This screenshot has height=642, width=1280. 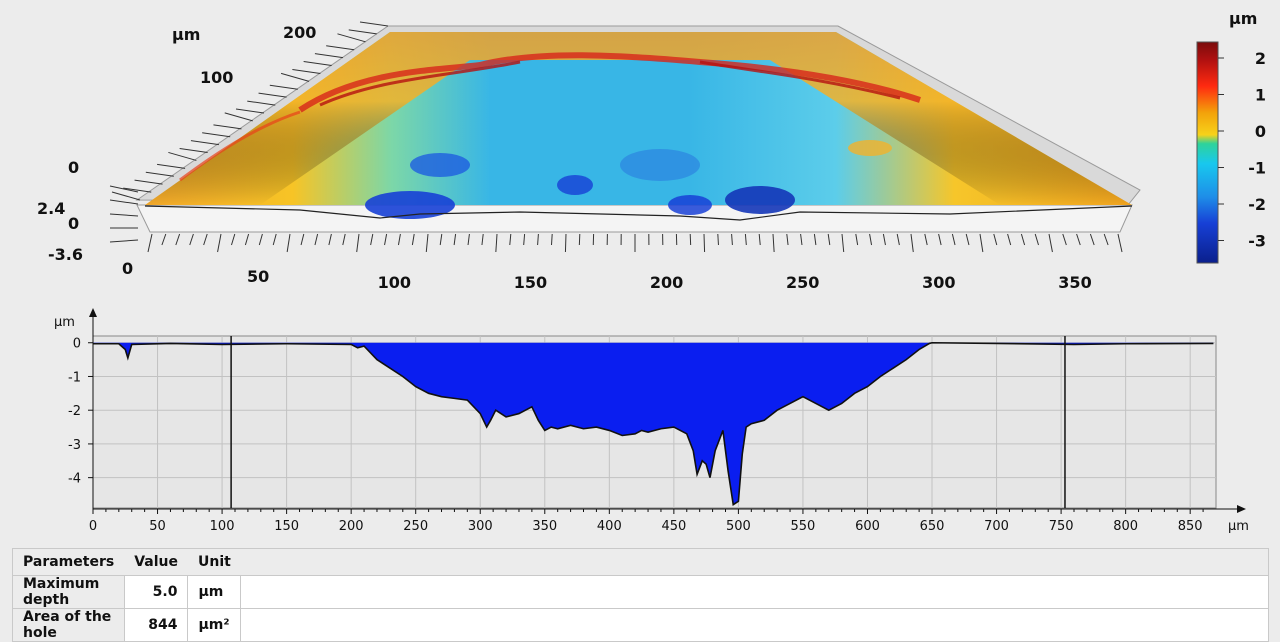 I want to click on parameters-header-row: Parameters Value Unit, so click(x=641, y=562).